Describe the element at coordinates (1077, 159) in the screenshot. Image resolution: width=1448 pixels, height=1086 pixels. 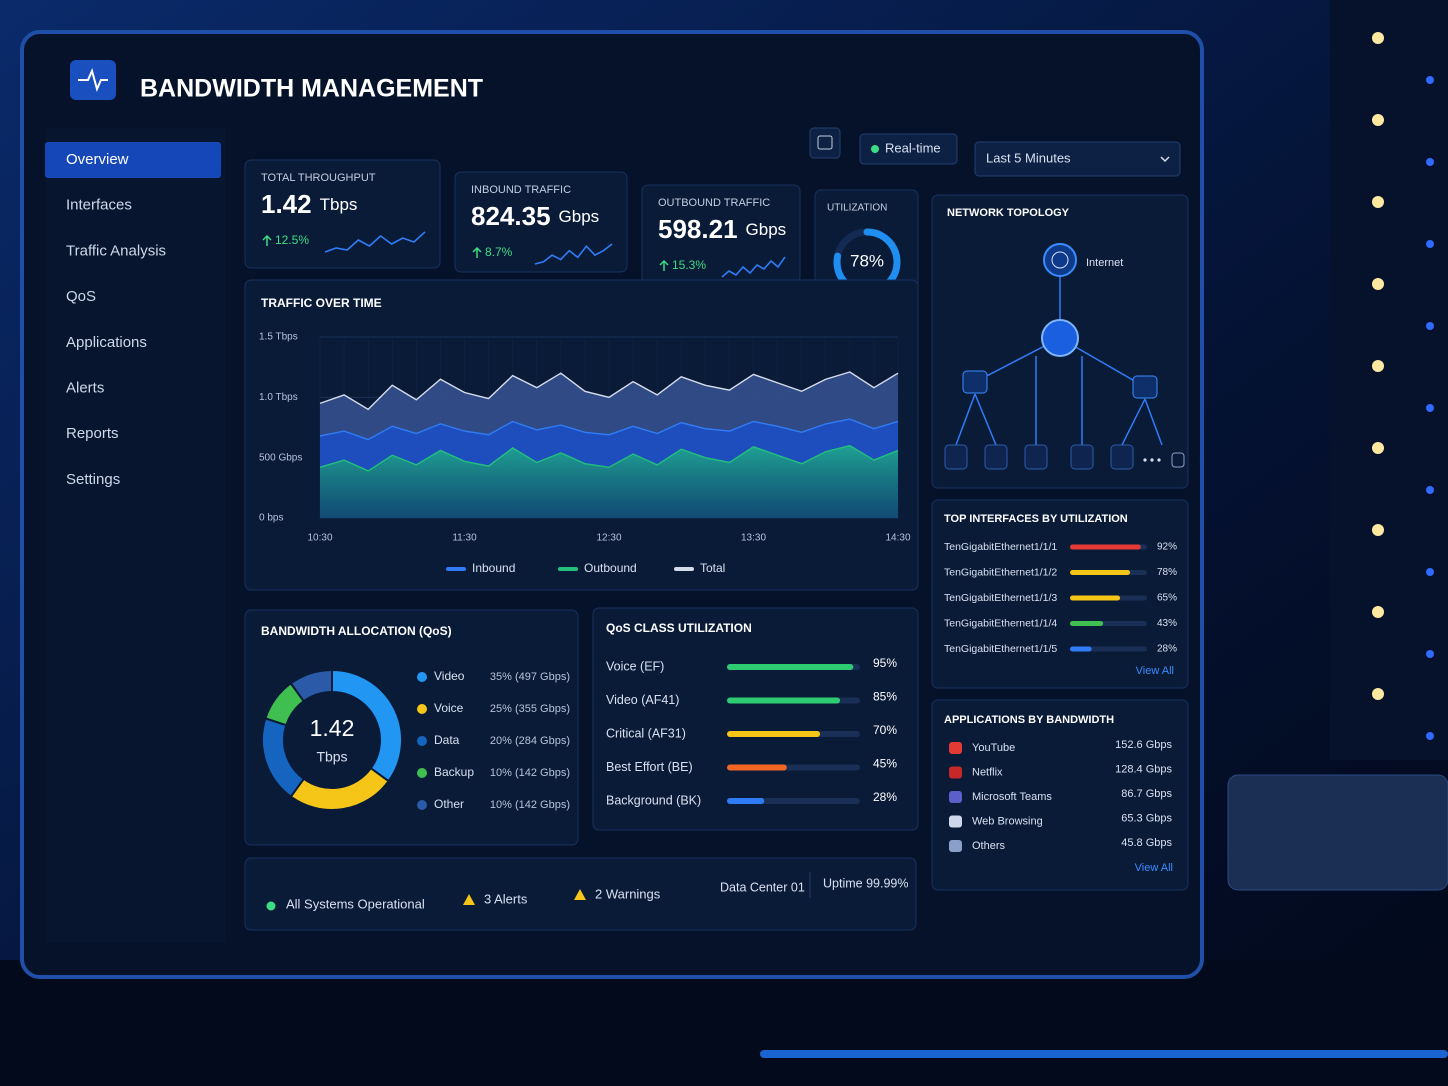
I see `range-select` at that location.